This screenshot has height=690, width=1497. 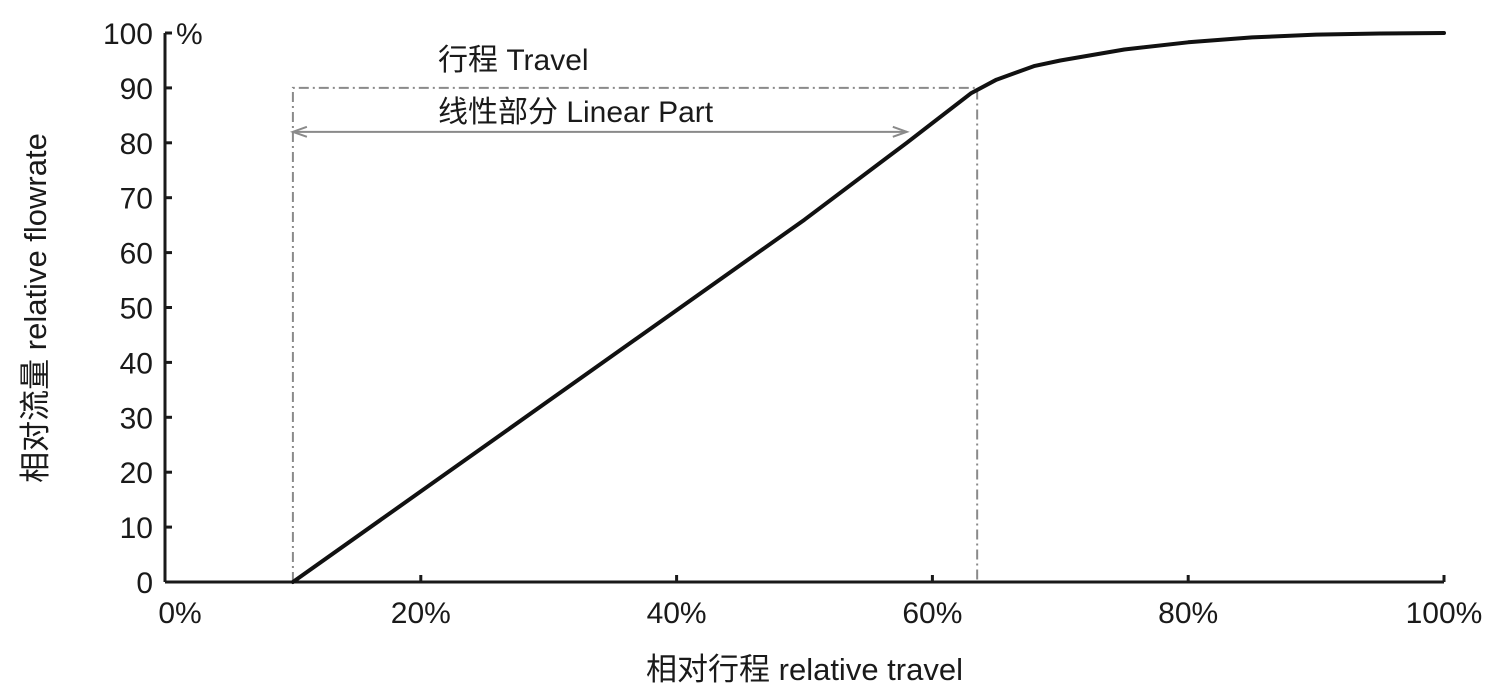 I want to click on y-tick-label: 0, so click(x=144, y=583).